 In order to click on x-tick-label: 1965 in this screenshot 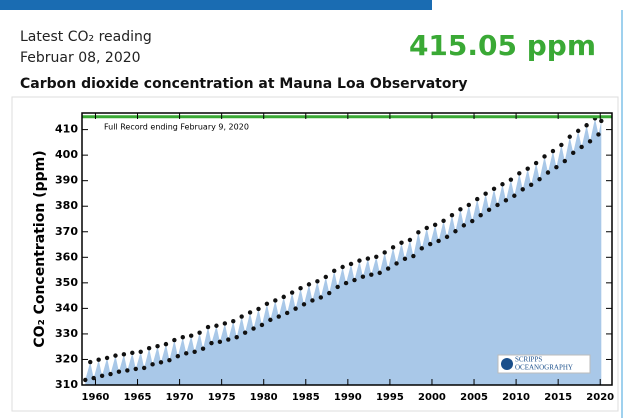, I will do `click(138, 397)`.